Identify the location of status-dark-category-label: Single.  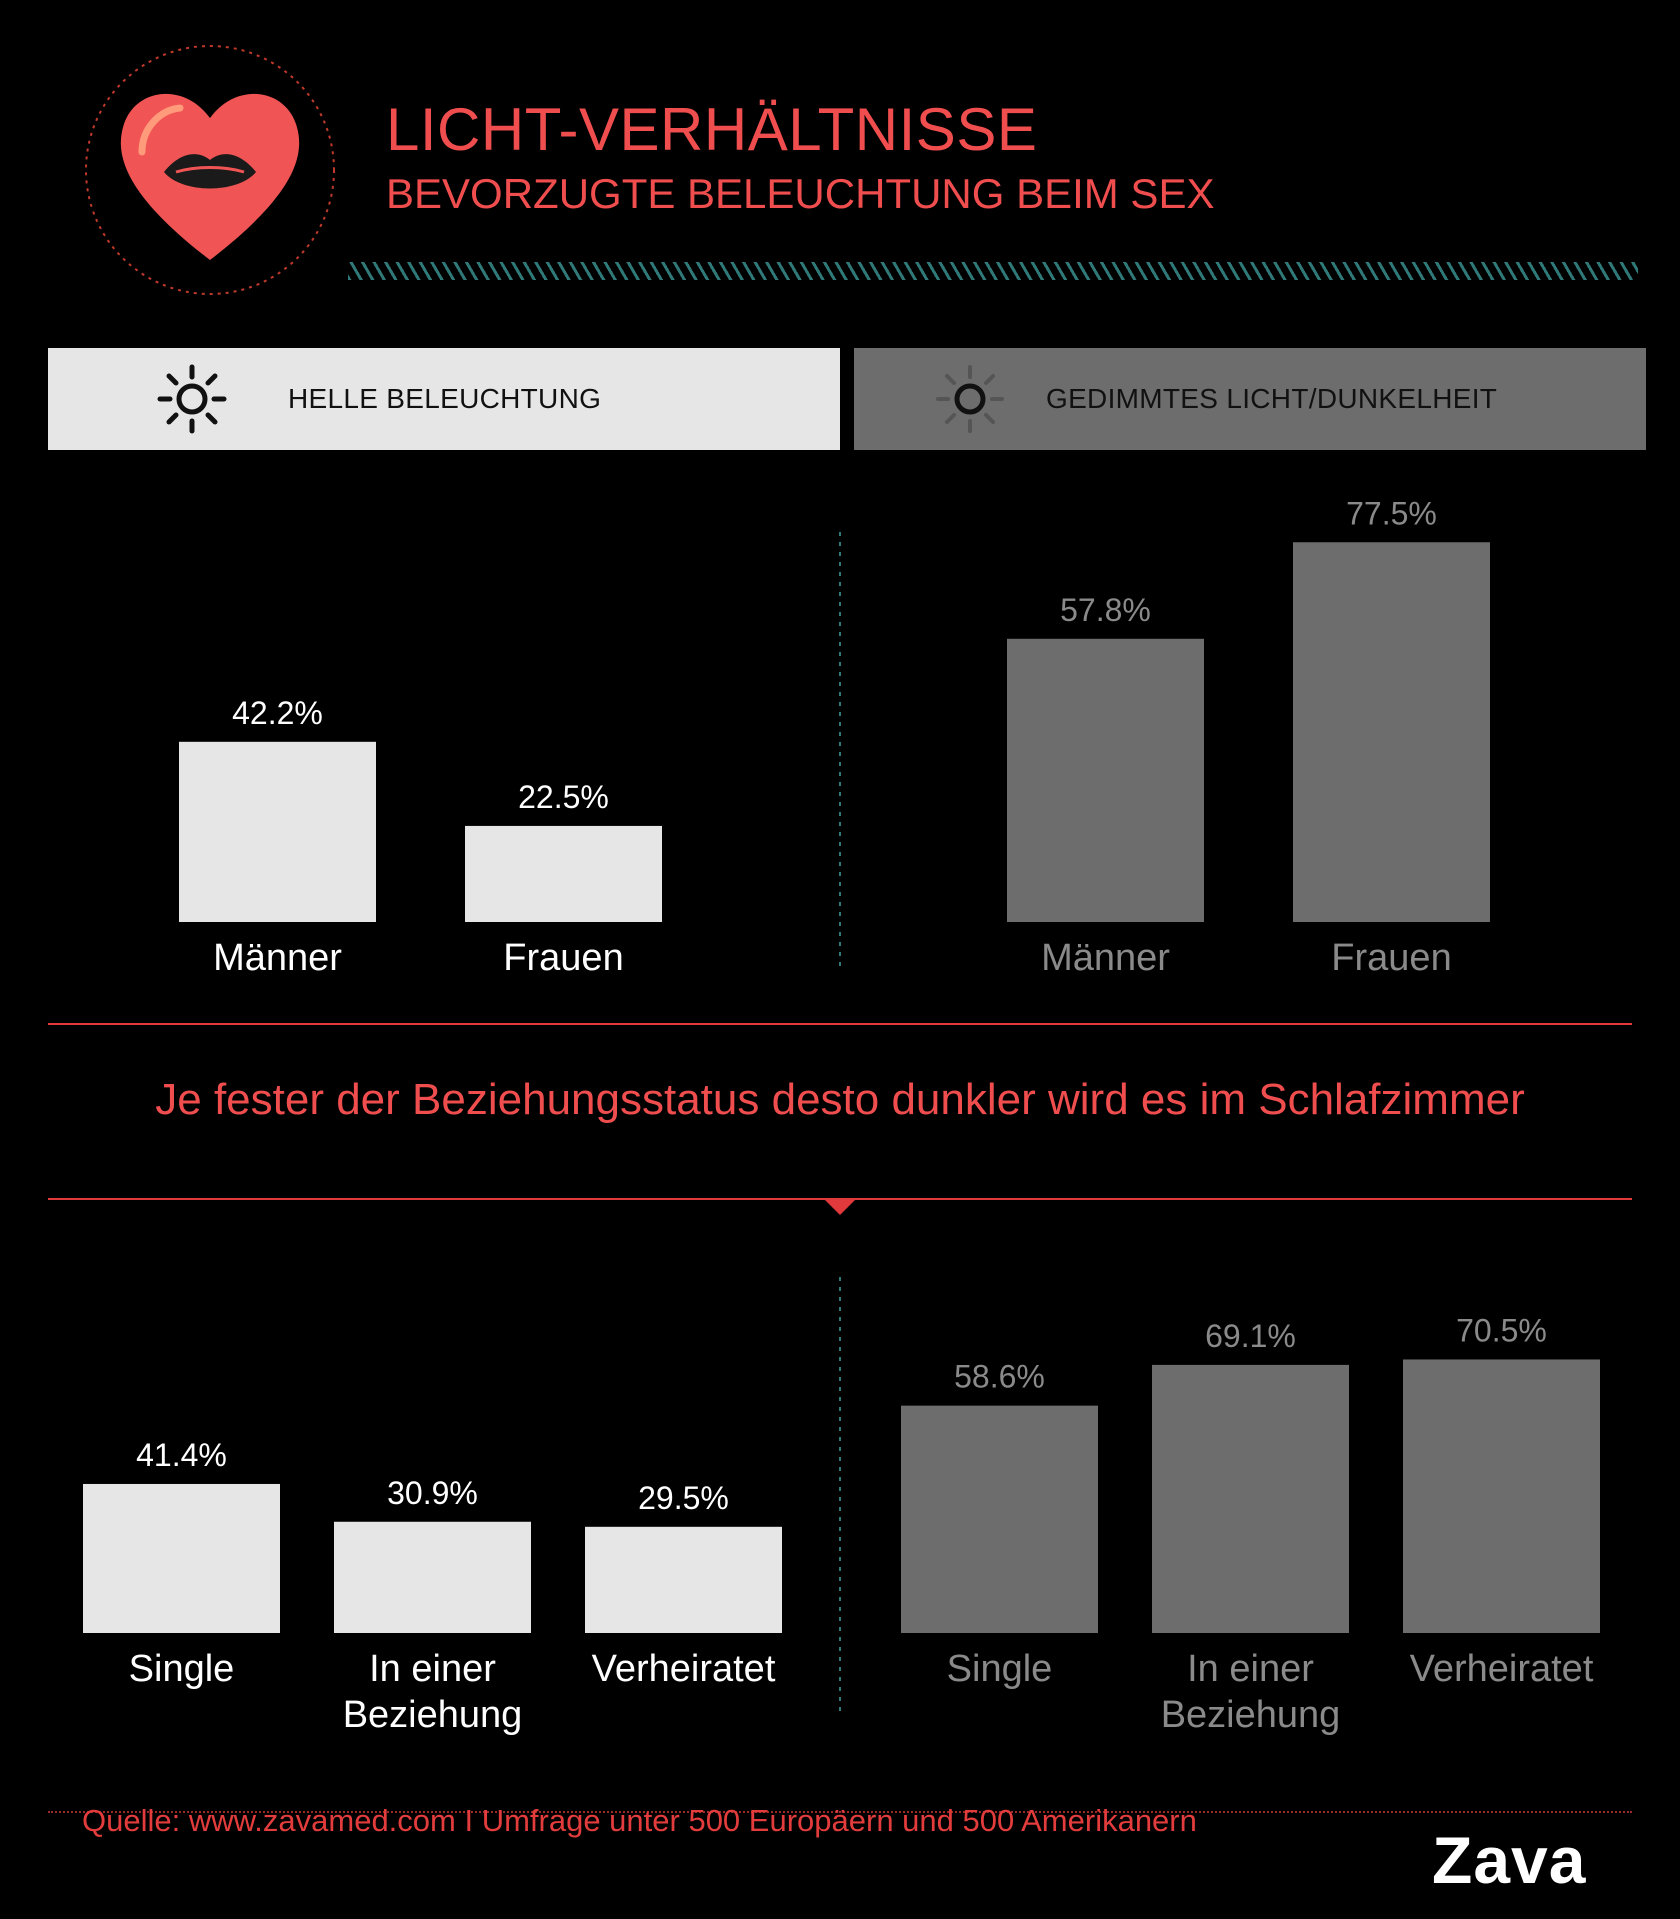
(1000, 1669).